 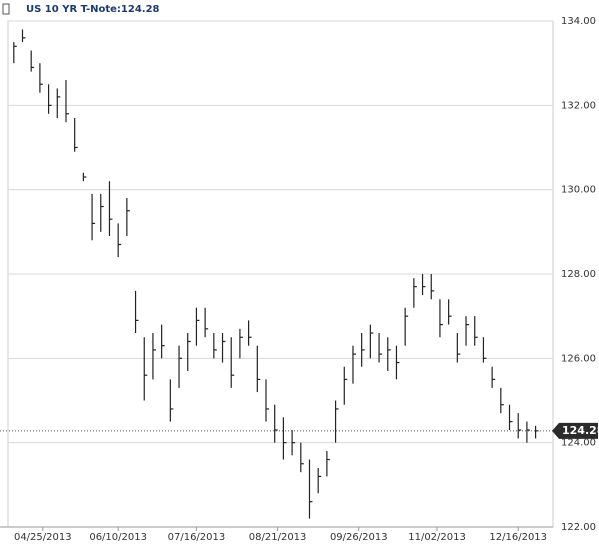 I want to click on x-tick-label: 04/25/2013, so click(x=43, y=537).